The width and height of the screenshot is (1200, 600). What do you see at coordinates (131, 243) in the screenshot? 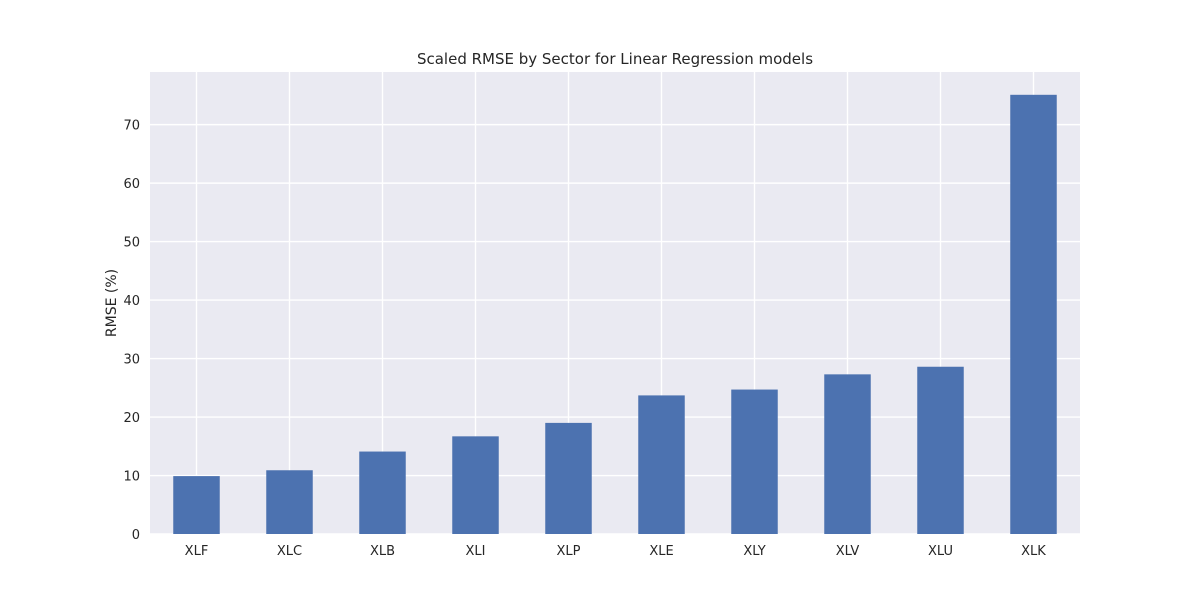
I see `y-tick-label: 50` at bounding box center [131, 243].